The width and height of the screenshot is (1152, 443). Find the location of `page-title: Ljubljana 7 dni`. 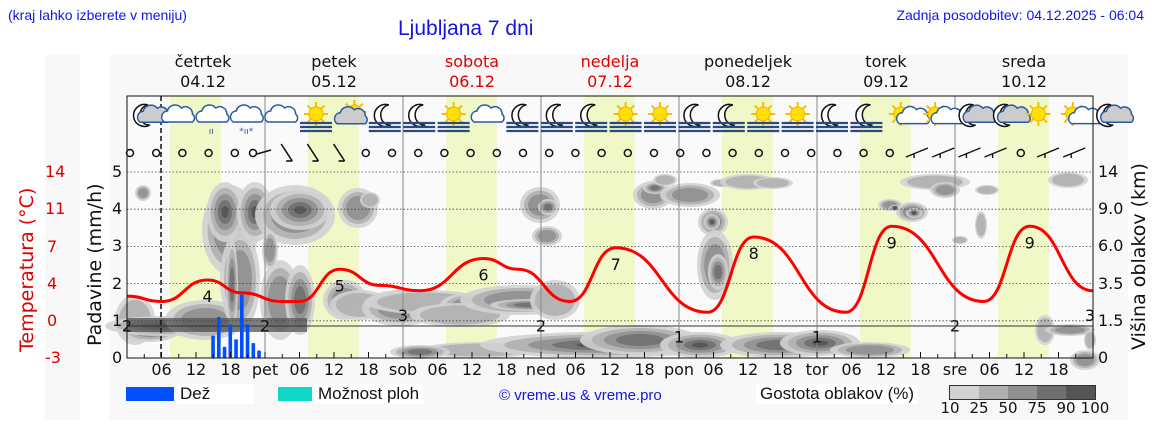

page-title: Ljubljana 7 dni is located at coordinates (466, 28).